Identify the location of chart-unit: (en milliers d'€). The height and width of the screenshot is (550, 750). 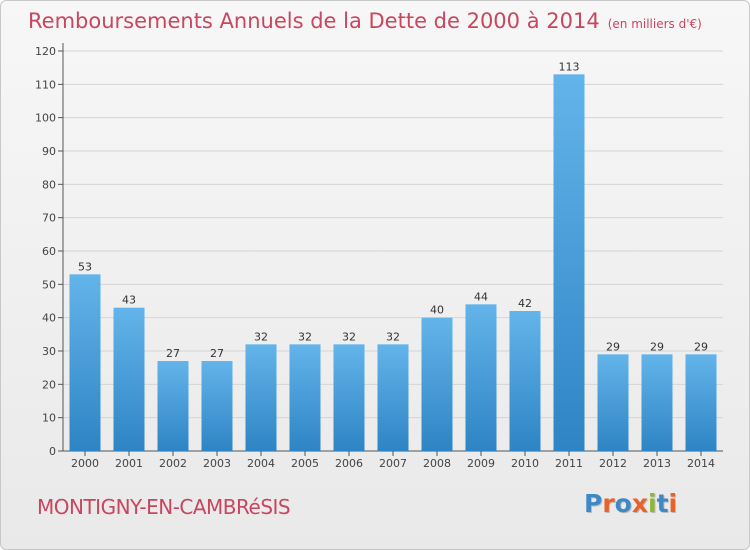
(654, 24).